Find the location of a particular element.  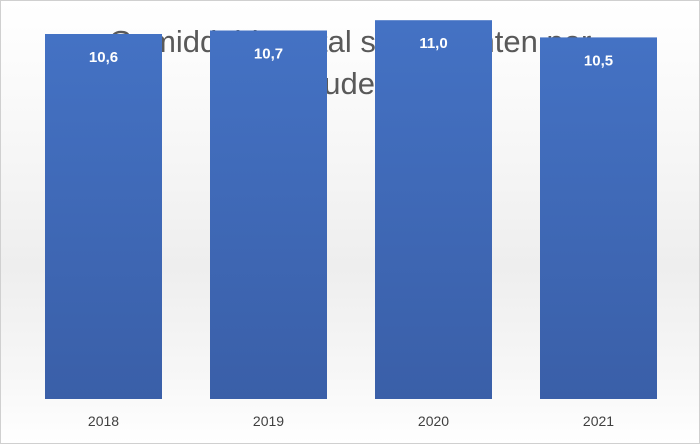

data-labels-layer: 10,6 10,7 11,0 10,5 is located at coordinates (351, 52).